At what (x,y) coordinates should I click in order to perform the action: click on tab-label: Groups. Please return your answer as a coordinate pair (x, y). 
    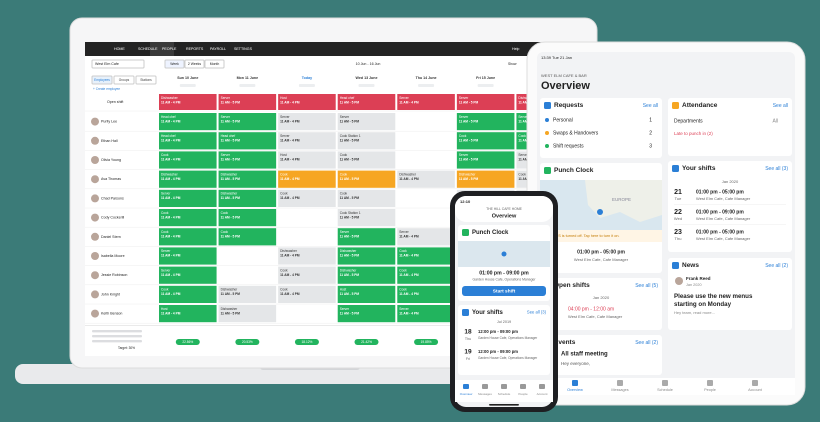
    Looking at the image, I should click on (124, 80).